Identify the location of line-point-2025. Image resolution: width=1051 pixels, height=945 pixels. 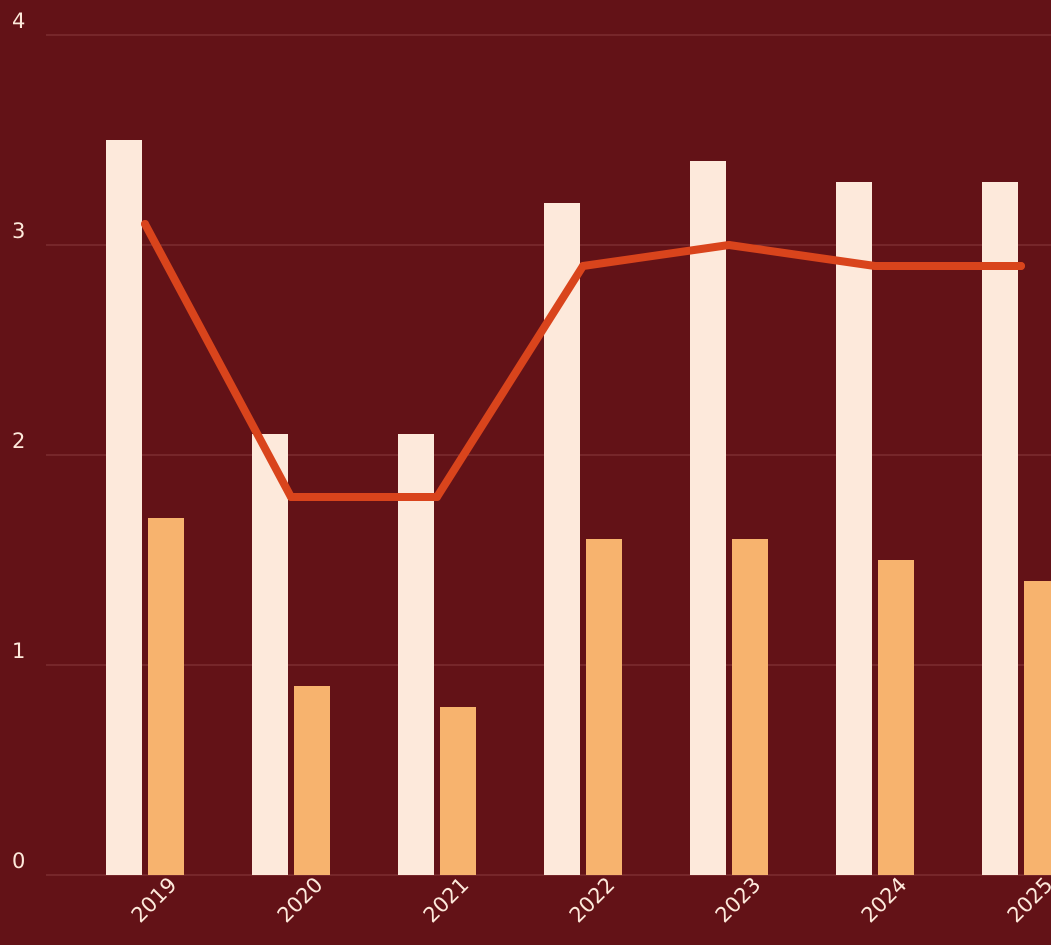
(1021, 266).